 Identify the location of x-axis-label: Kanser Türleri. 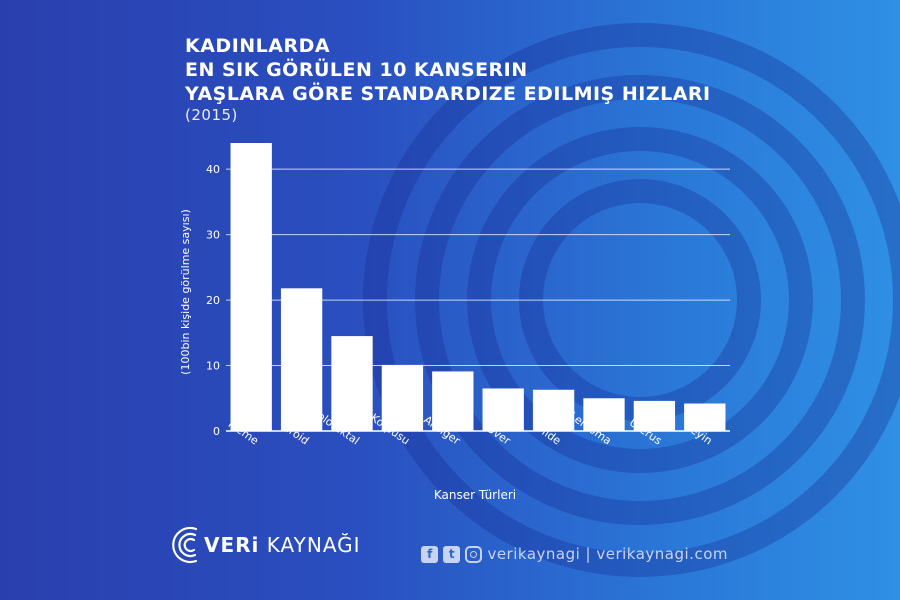
(475, 495).